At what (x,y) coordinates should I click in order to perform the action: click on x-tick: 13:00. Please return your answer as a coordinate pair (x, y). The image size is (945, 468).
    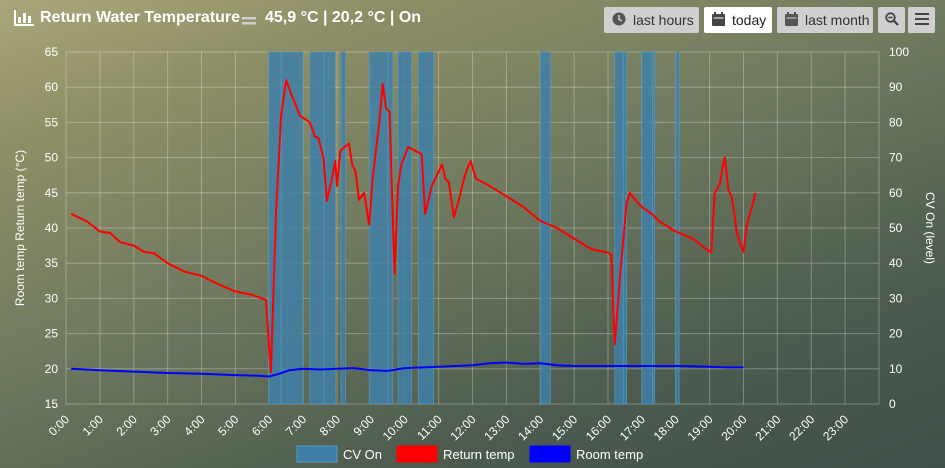
    Looking at the image, I should click on (496, 427).